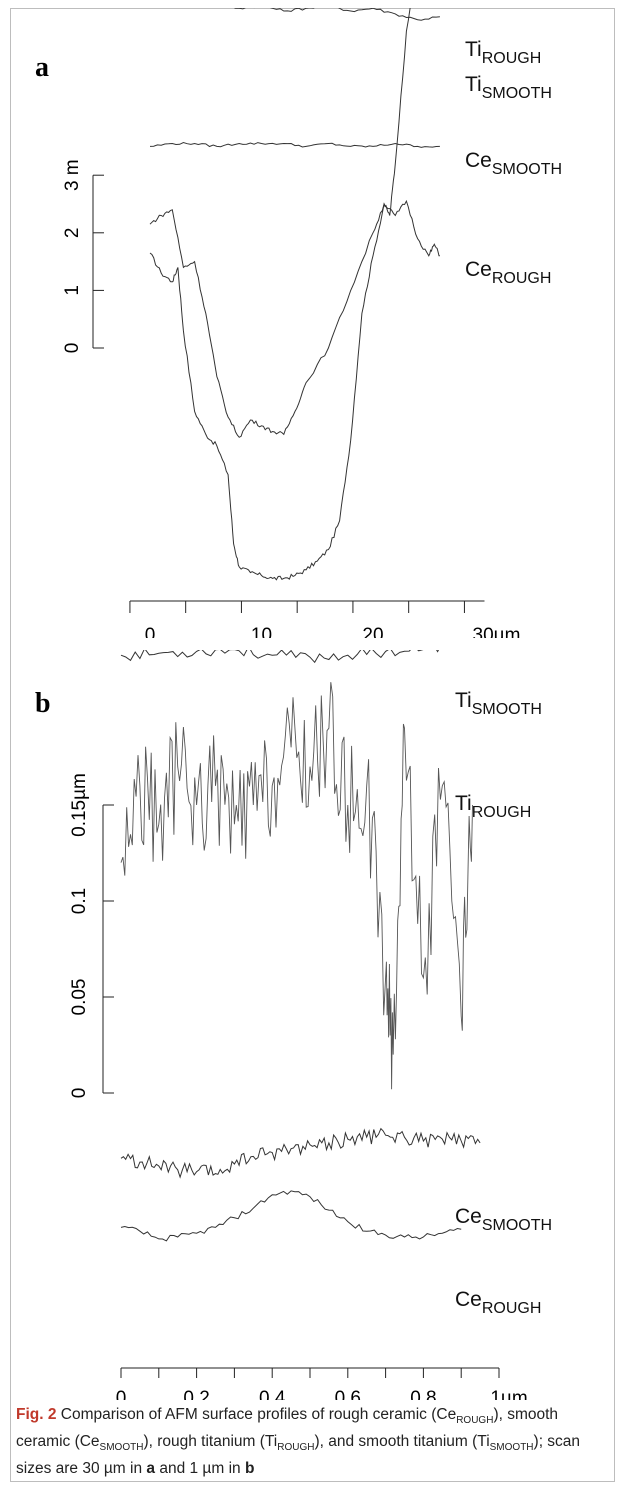 The image size is (627, 1489). What do you see at coordinates (200, 1469) in the screenshot?
I see `caption-fragment: and 1 µm in` at bounding box center [200, 1469].